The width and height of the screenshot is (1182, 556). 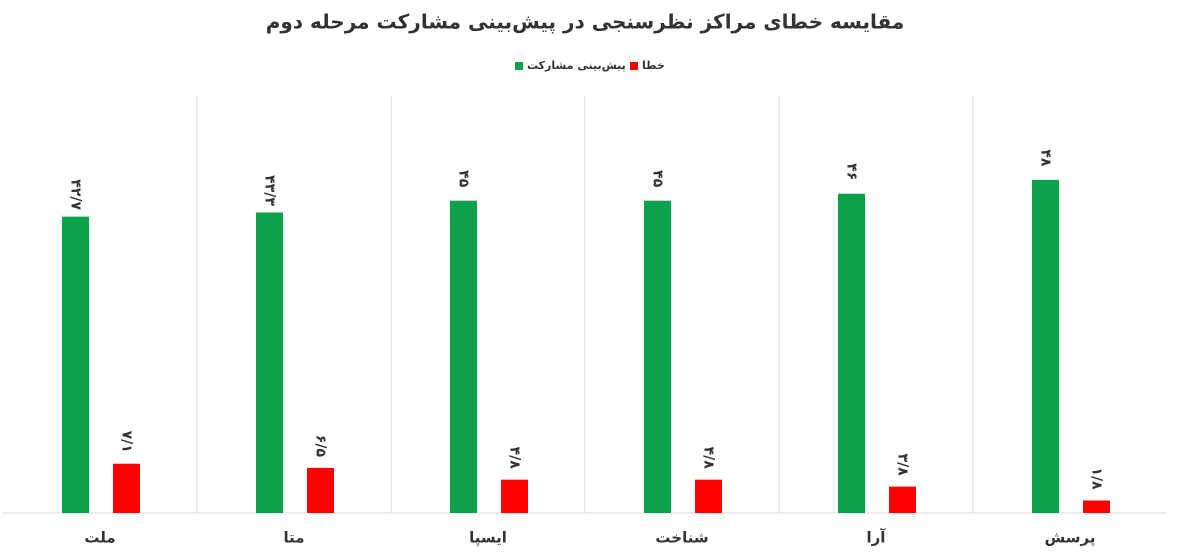 I want to click on data-label: ۷/۱, so click(x=127, y=442).